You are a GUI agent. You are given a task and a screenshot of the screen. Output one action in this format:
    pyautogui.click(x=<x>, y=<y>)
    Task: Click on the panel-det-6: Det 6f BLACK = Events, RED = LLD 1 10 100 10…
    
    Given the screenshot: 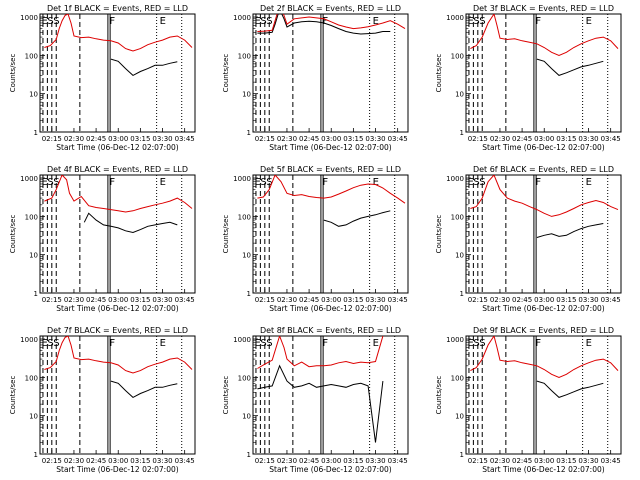 What is the action you would take?
    pyautogui.click(x=528, y=239)
    